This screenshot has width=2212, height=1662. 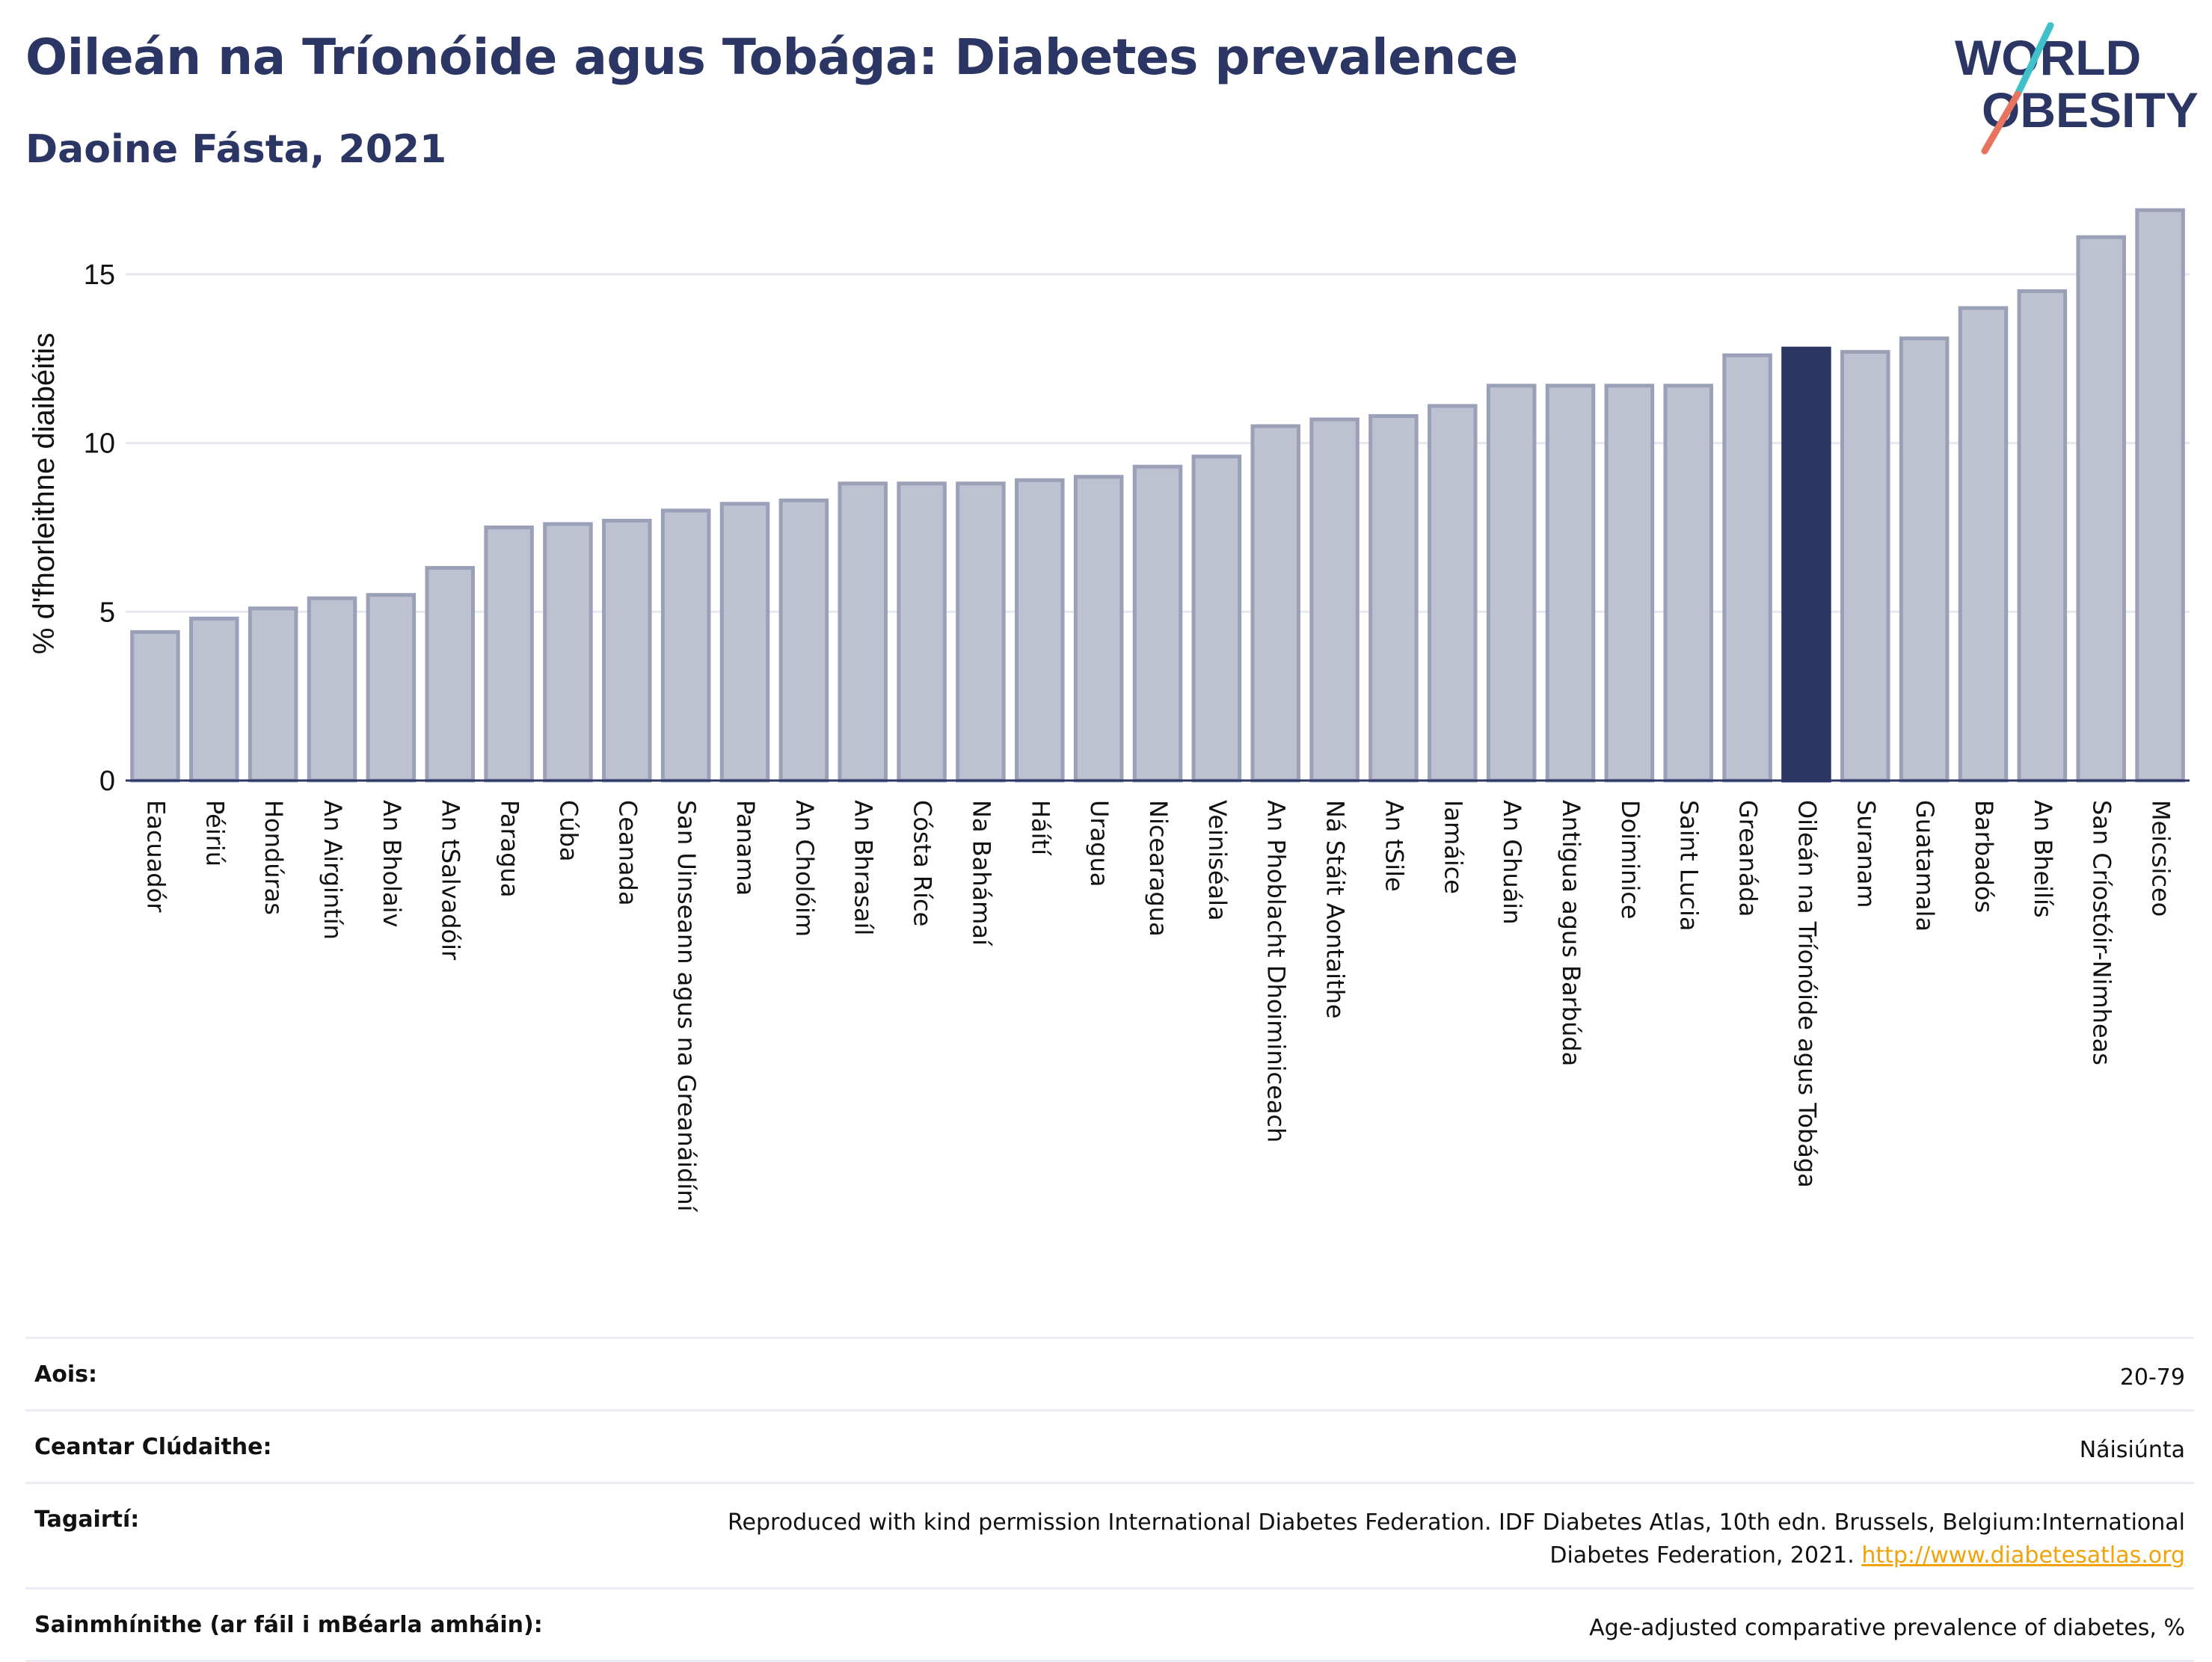 I want to click on x-tick-label: Iamáice, so click(x=1453, y=847).